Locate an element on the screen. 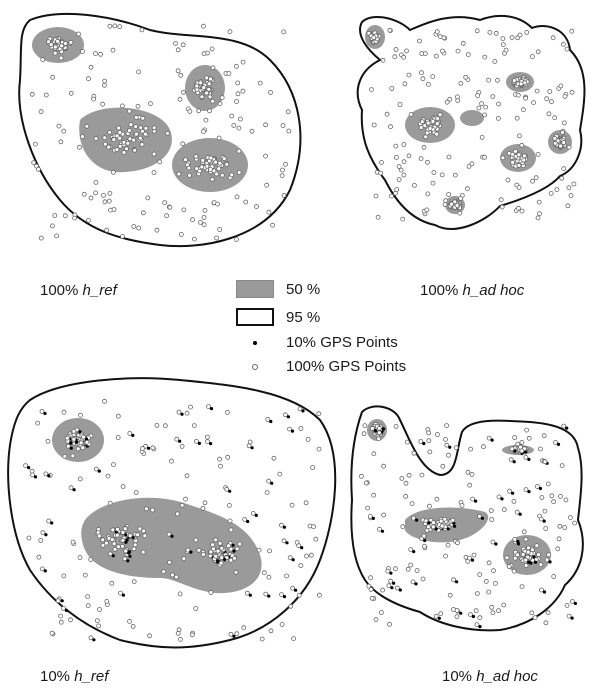 The height and width of the screenshot is (690, 594). gps-points is located at coordinates (160, 132).